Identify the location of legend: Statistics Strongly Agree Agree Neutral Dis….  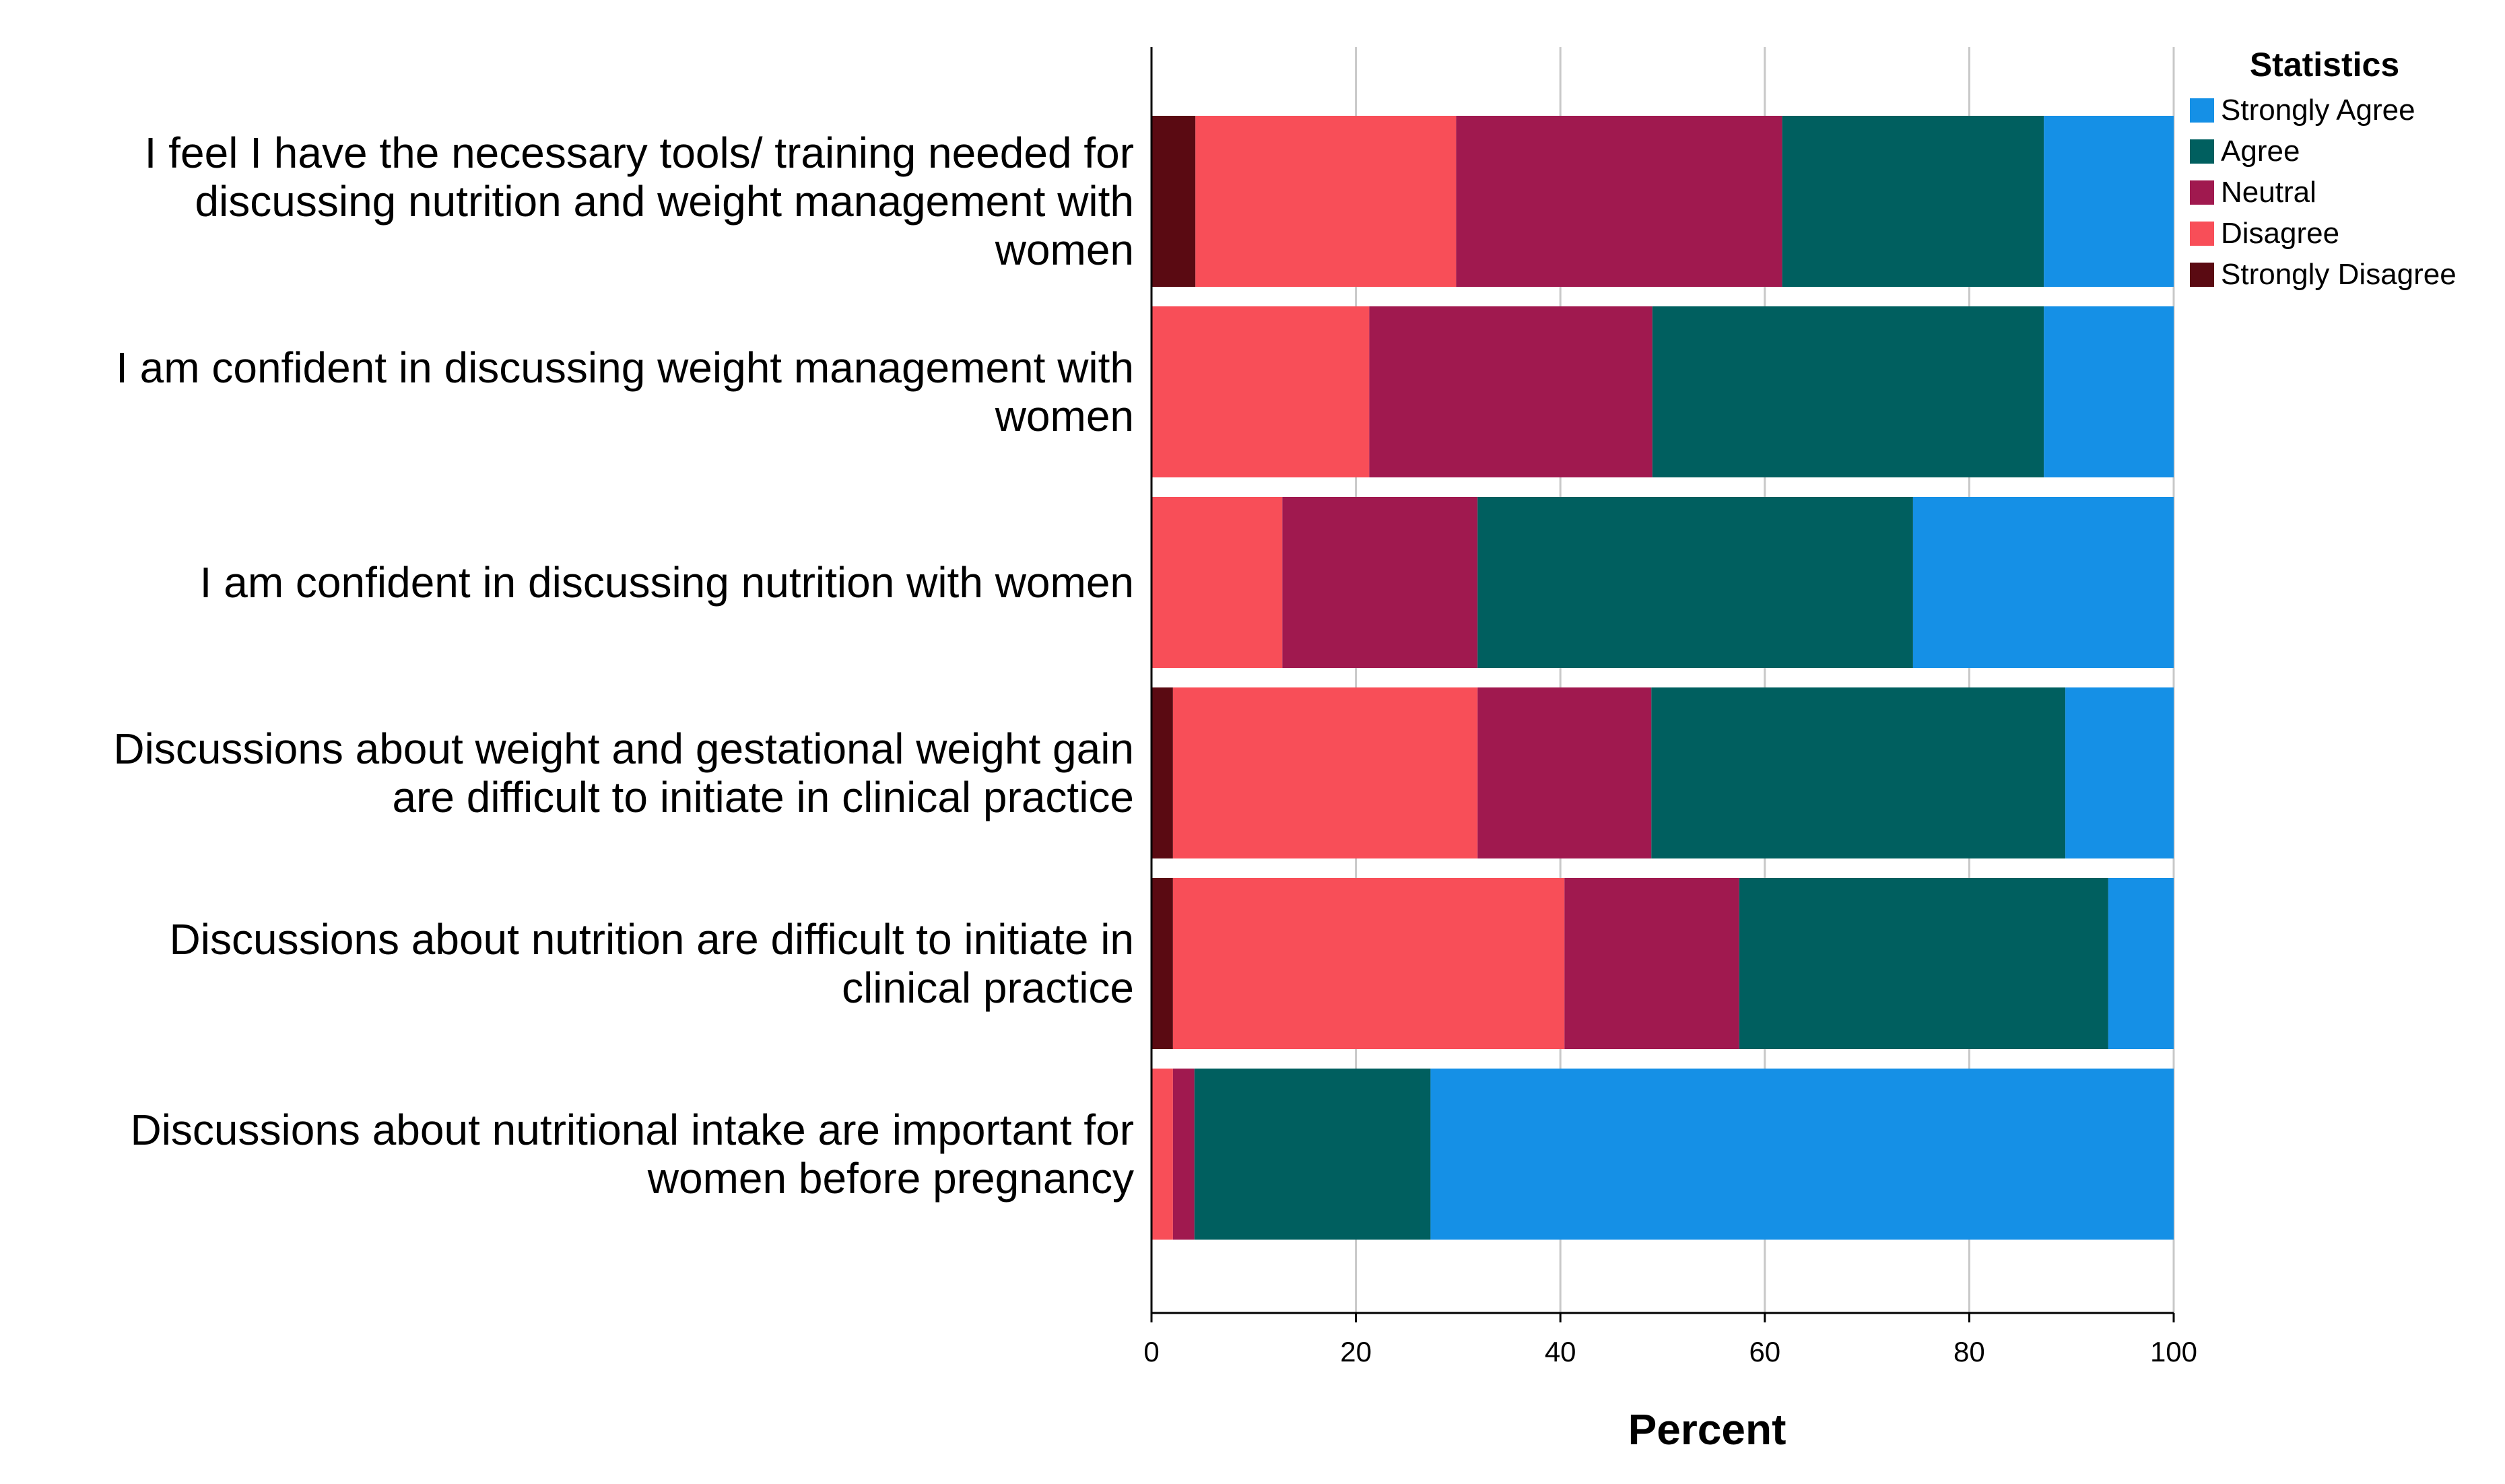
(2323, 168).